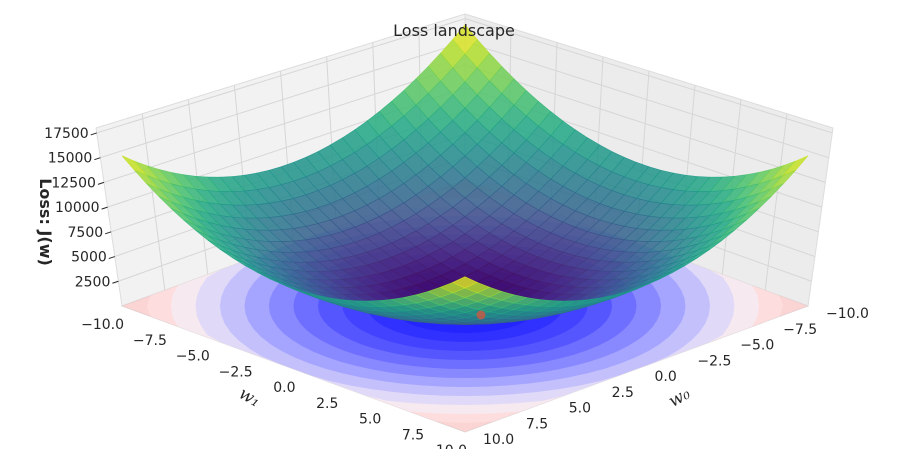  I want to click on z-tick-label: 5000, so click(89, 258).